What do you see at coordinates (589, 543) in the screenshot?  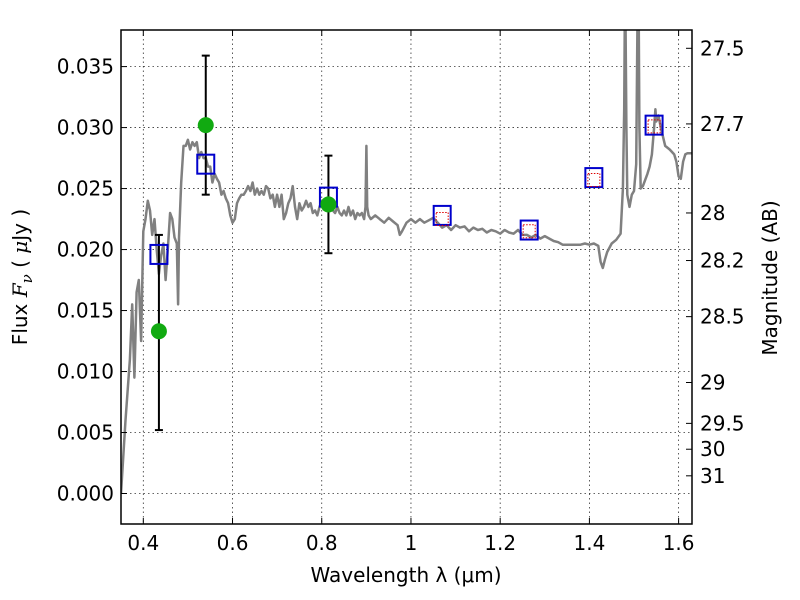 I see `x-tick-label: 1.4` at bounding box center [589, 543].